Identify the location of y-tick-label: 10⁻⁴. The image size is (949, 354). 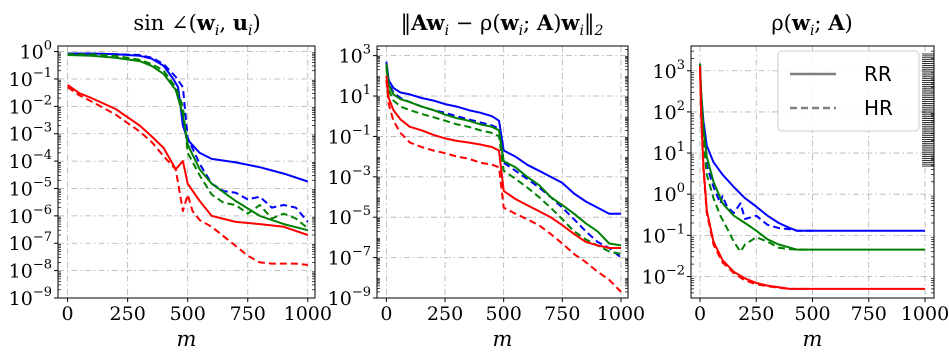
(30, 160).